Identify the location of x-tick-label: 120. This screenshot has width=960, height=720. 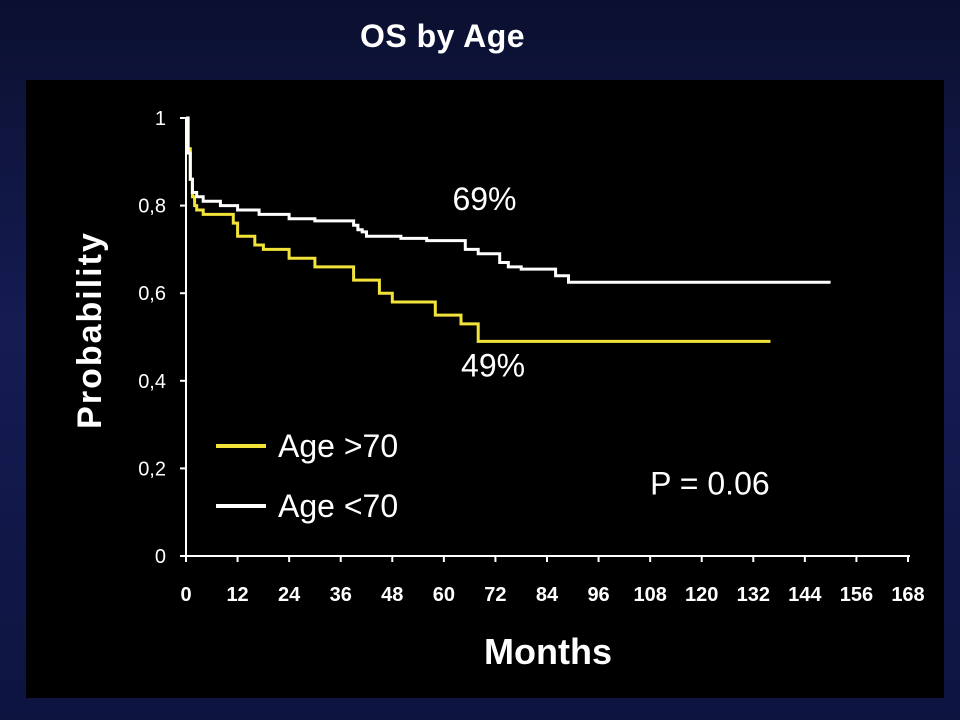
(701, 595).